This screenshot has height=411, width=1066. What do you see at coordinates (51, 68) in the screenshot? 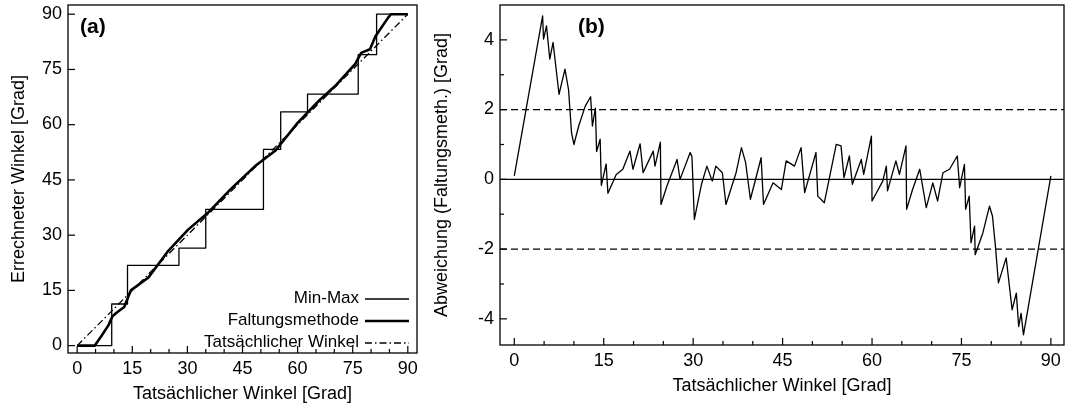
I see `y-tick-label: 75` at bounding box center [51, 68].